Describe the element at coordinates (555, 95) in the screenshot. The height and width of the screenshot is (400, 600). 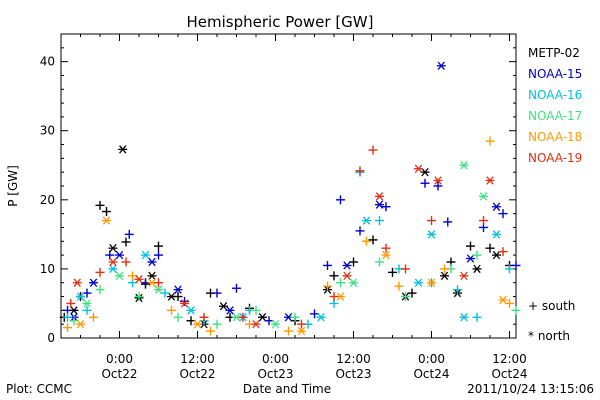
I see `legend-entry: NOAA-16` at that location.